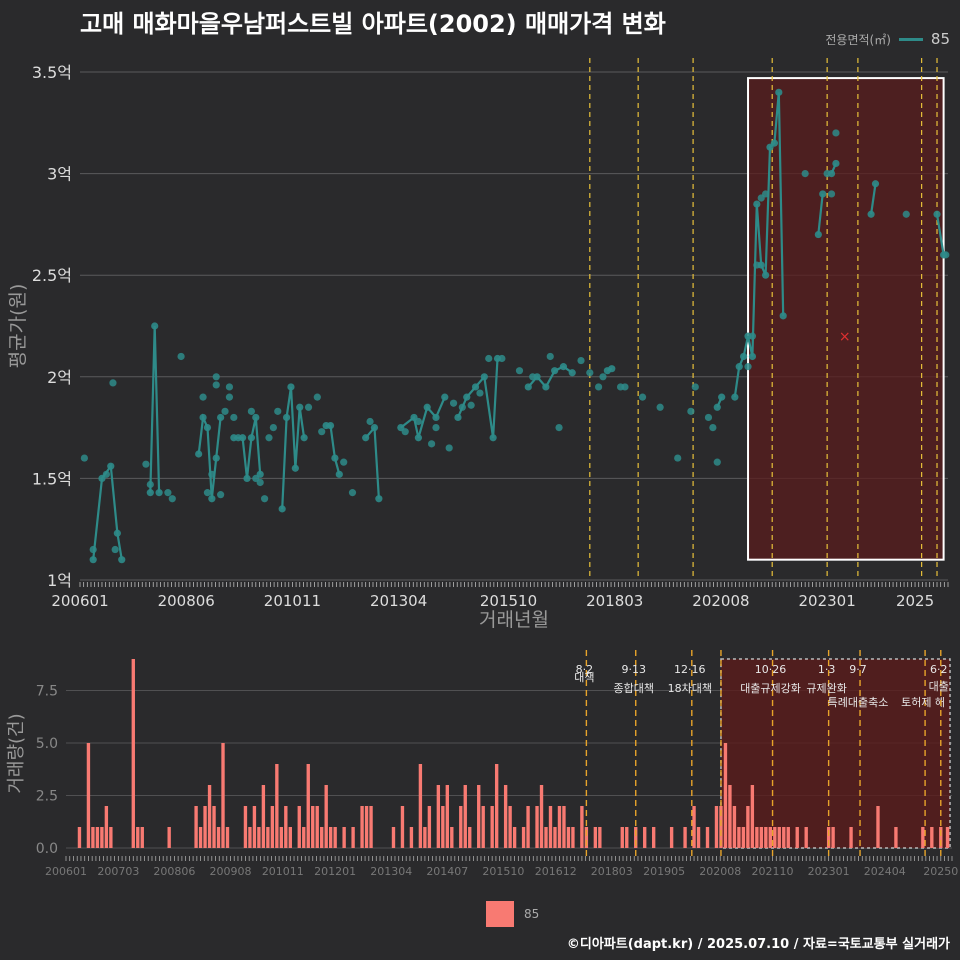 This screenshot has width=960, height=960. I want to click on policy-date-label: 6·2, so click(939, 669).